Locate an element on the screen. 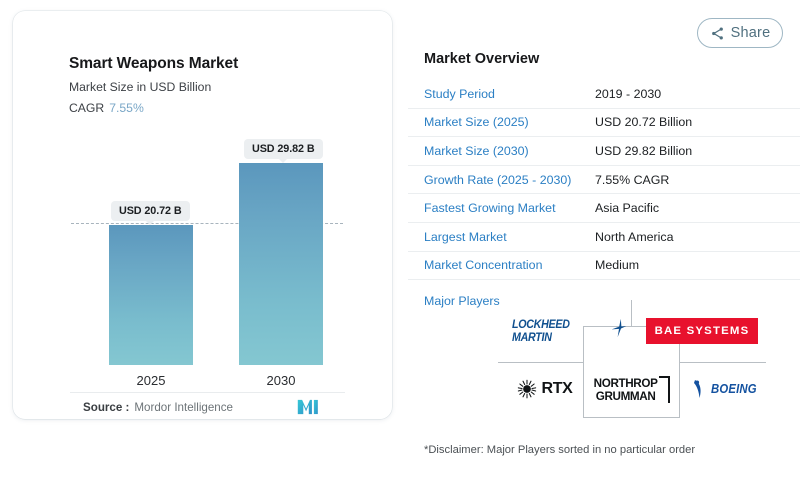  row-key: Market Size (2030) is located at coordinates (476, 150).